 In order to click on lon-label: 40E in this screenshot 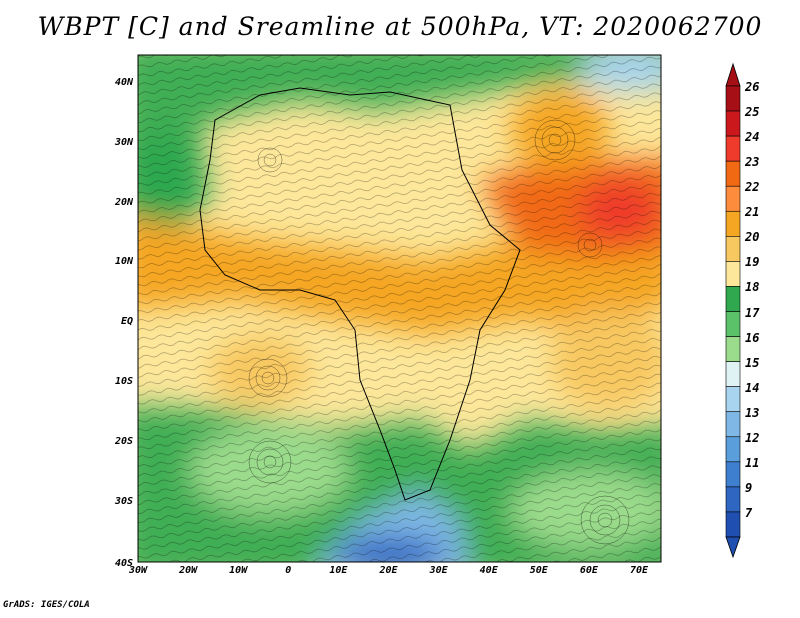, I will do `click(488, 570)`.